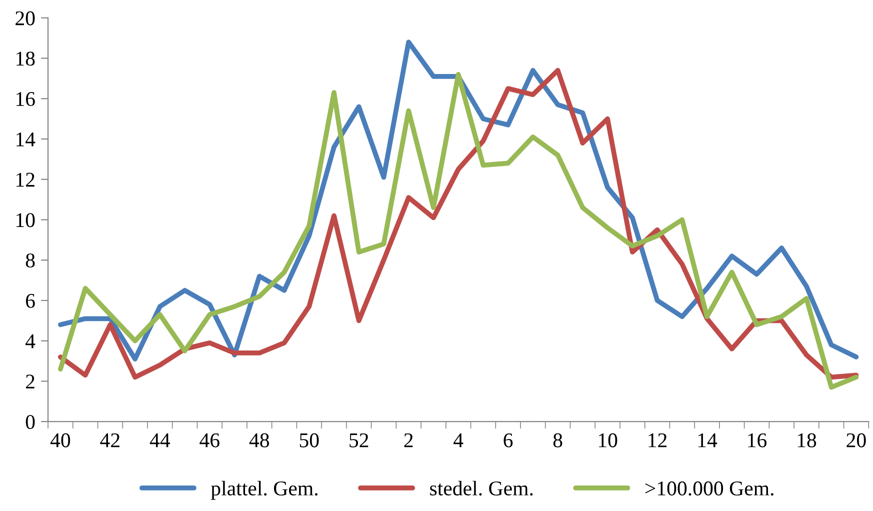 This screenshot has width=873, height=511. I want to click on x-tick-label: 8, so click(557, 440).